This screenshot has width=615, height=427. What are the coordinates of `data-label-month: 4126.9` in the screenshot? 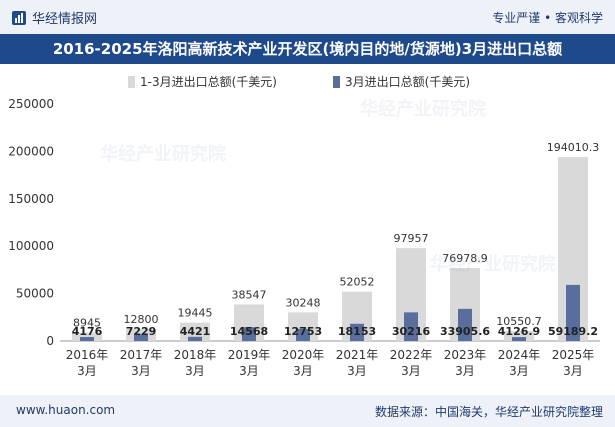 It's located at (519, 331).